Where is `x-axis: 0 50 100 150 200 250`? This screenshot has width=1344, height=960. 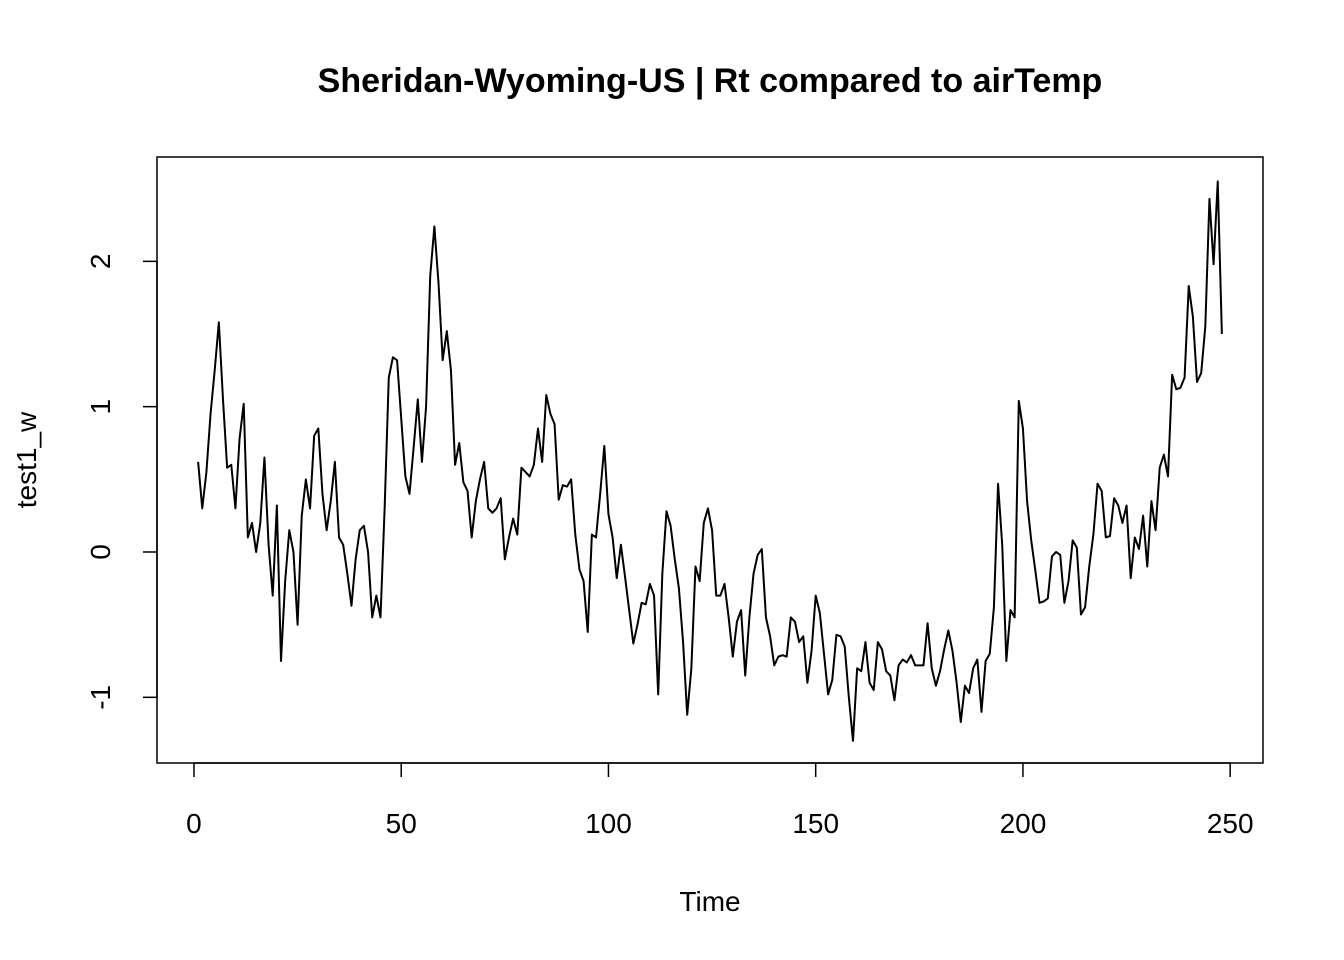
x-axis: 0 50 100 150 200 250 is located at coordinates (720, 800).